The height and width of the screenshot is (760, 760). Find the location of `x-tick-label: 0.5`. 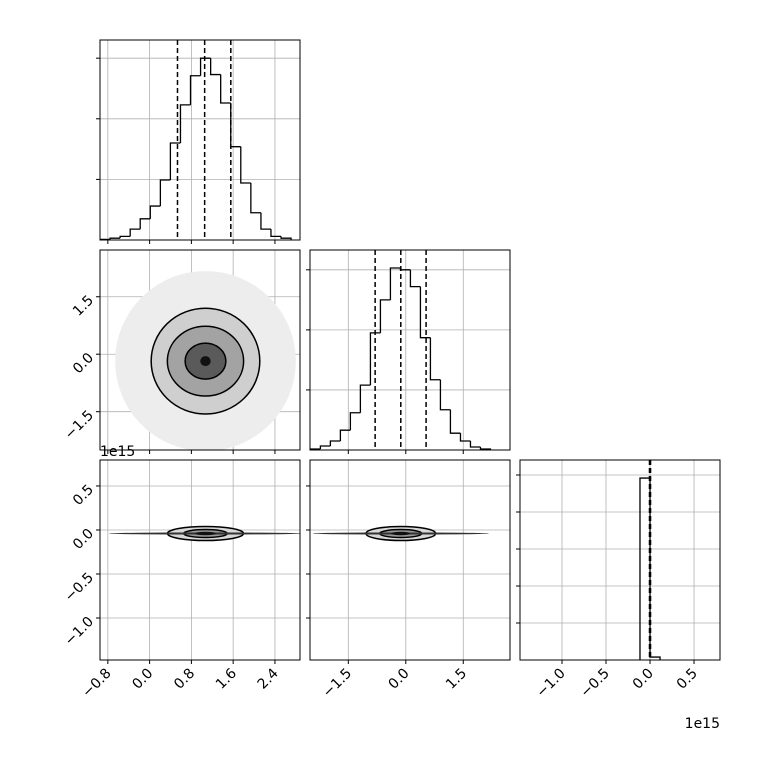

x-tick-label: 0.5 is located at coordinates (687, 679).